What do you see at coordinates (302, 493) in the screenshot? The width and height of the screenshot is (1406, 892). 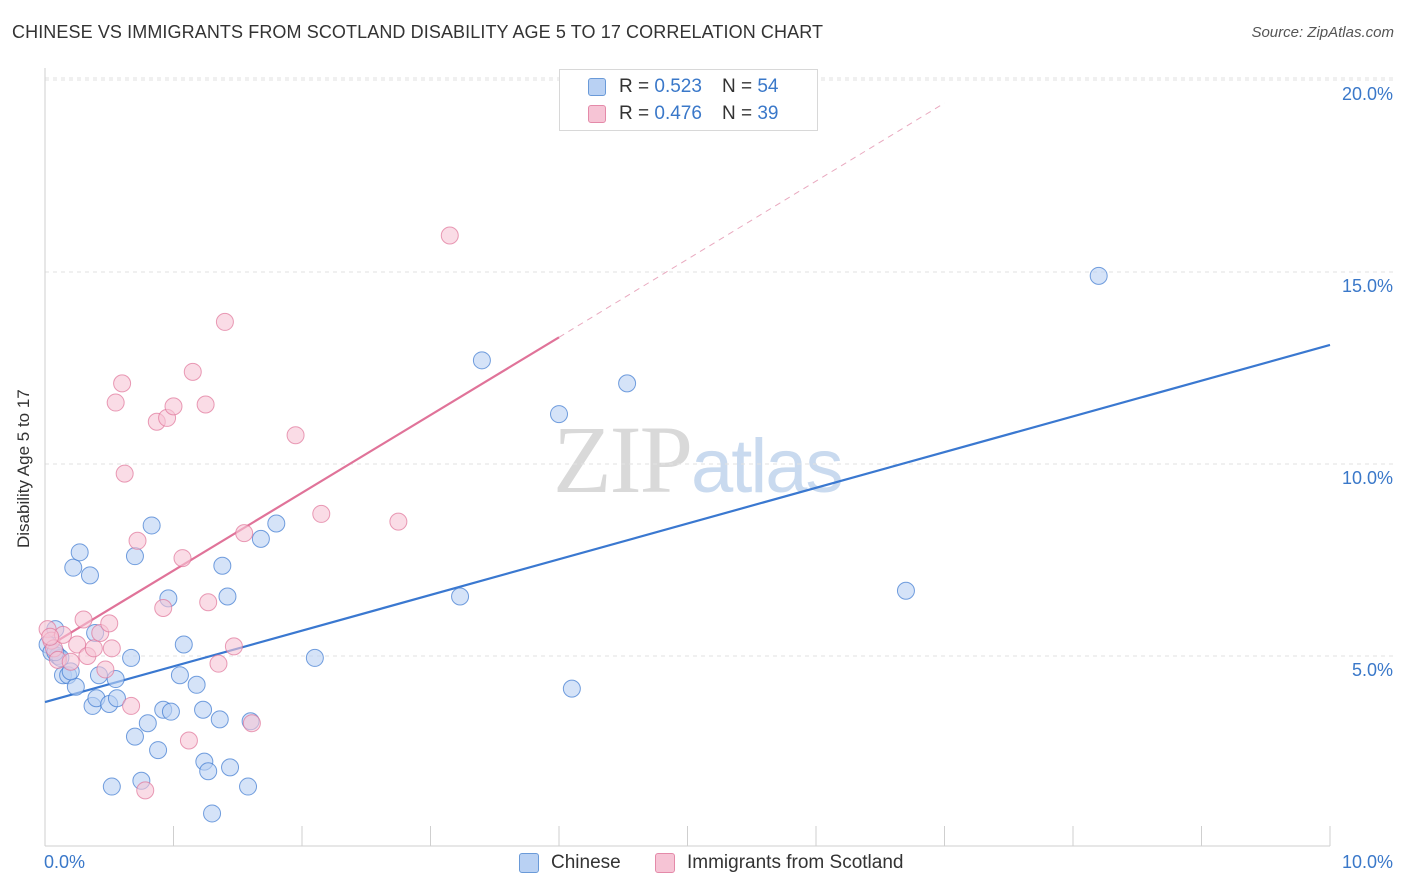 I see `trend-line-scotland` at bounding box center [302, 493].